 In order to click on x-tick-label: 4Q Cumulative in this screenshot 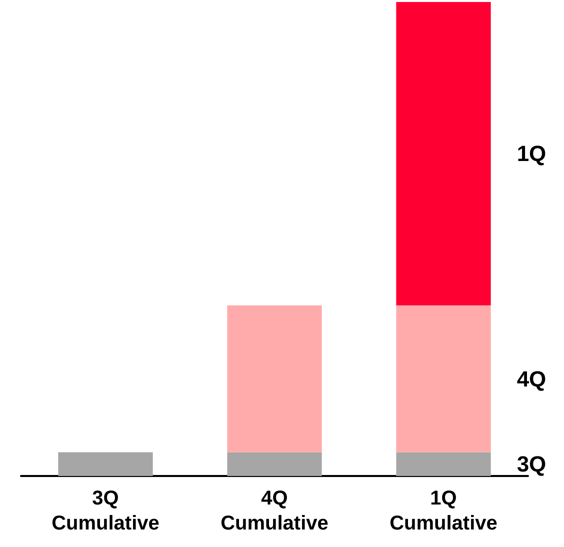, I will do `click(274, 511)`.